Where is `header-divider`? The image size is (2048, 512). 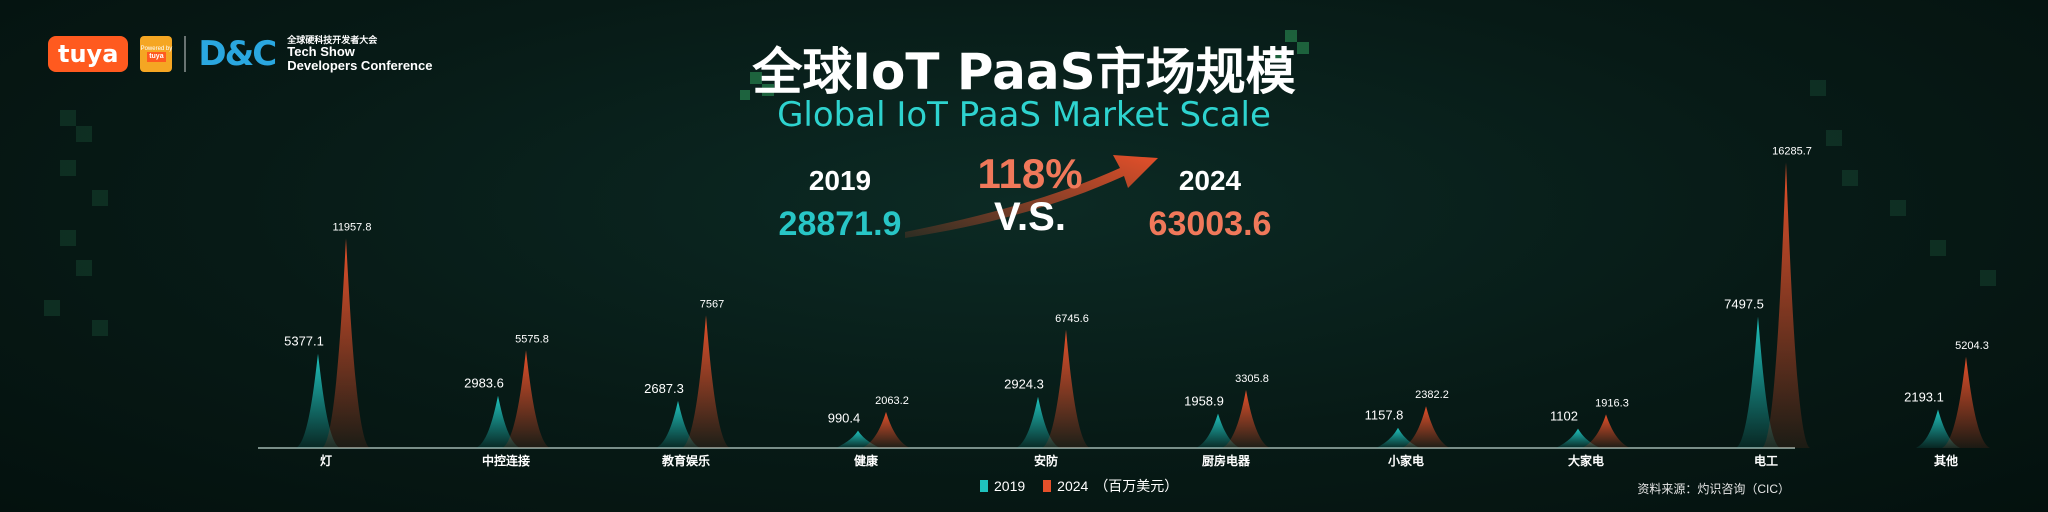 header-divider is located at coordinates (185, 54).